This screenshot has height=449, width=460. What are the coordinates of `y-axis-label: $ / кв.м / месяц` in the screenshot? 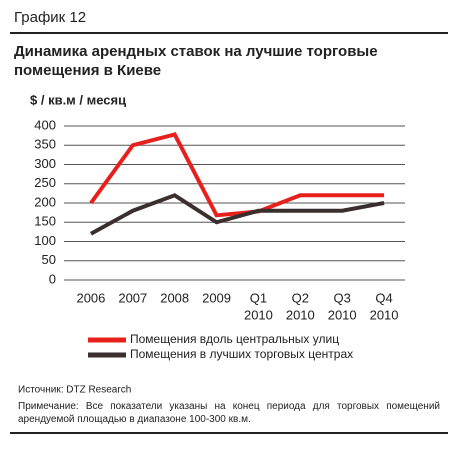 It's located at (78, 99).